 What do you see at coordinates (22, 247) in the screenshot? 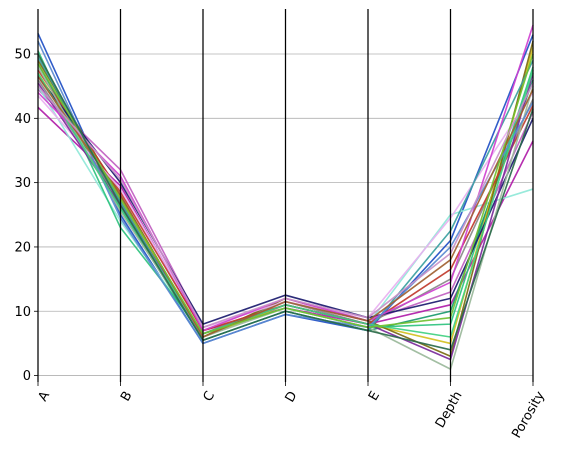
I see `y-tick-label-20: 20` at bounding box center [22, 247].